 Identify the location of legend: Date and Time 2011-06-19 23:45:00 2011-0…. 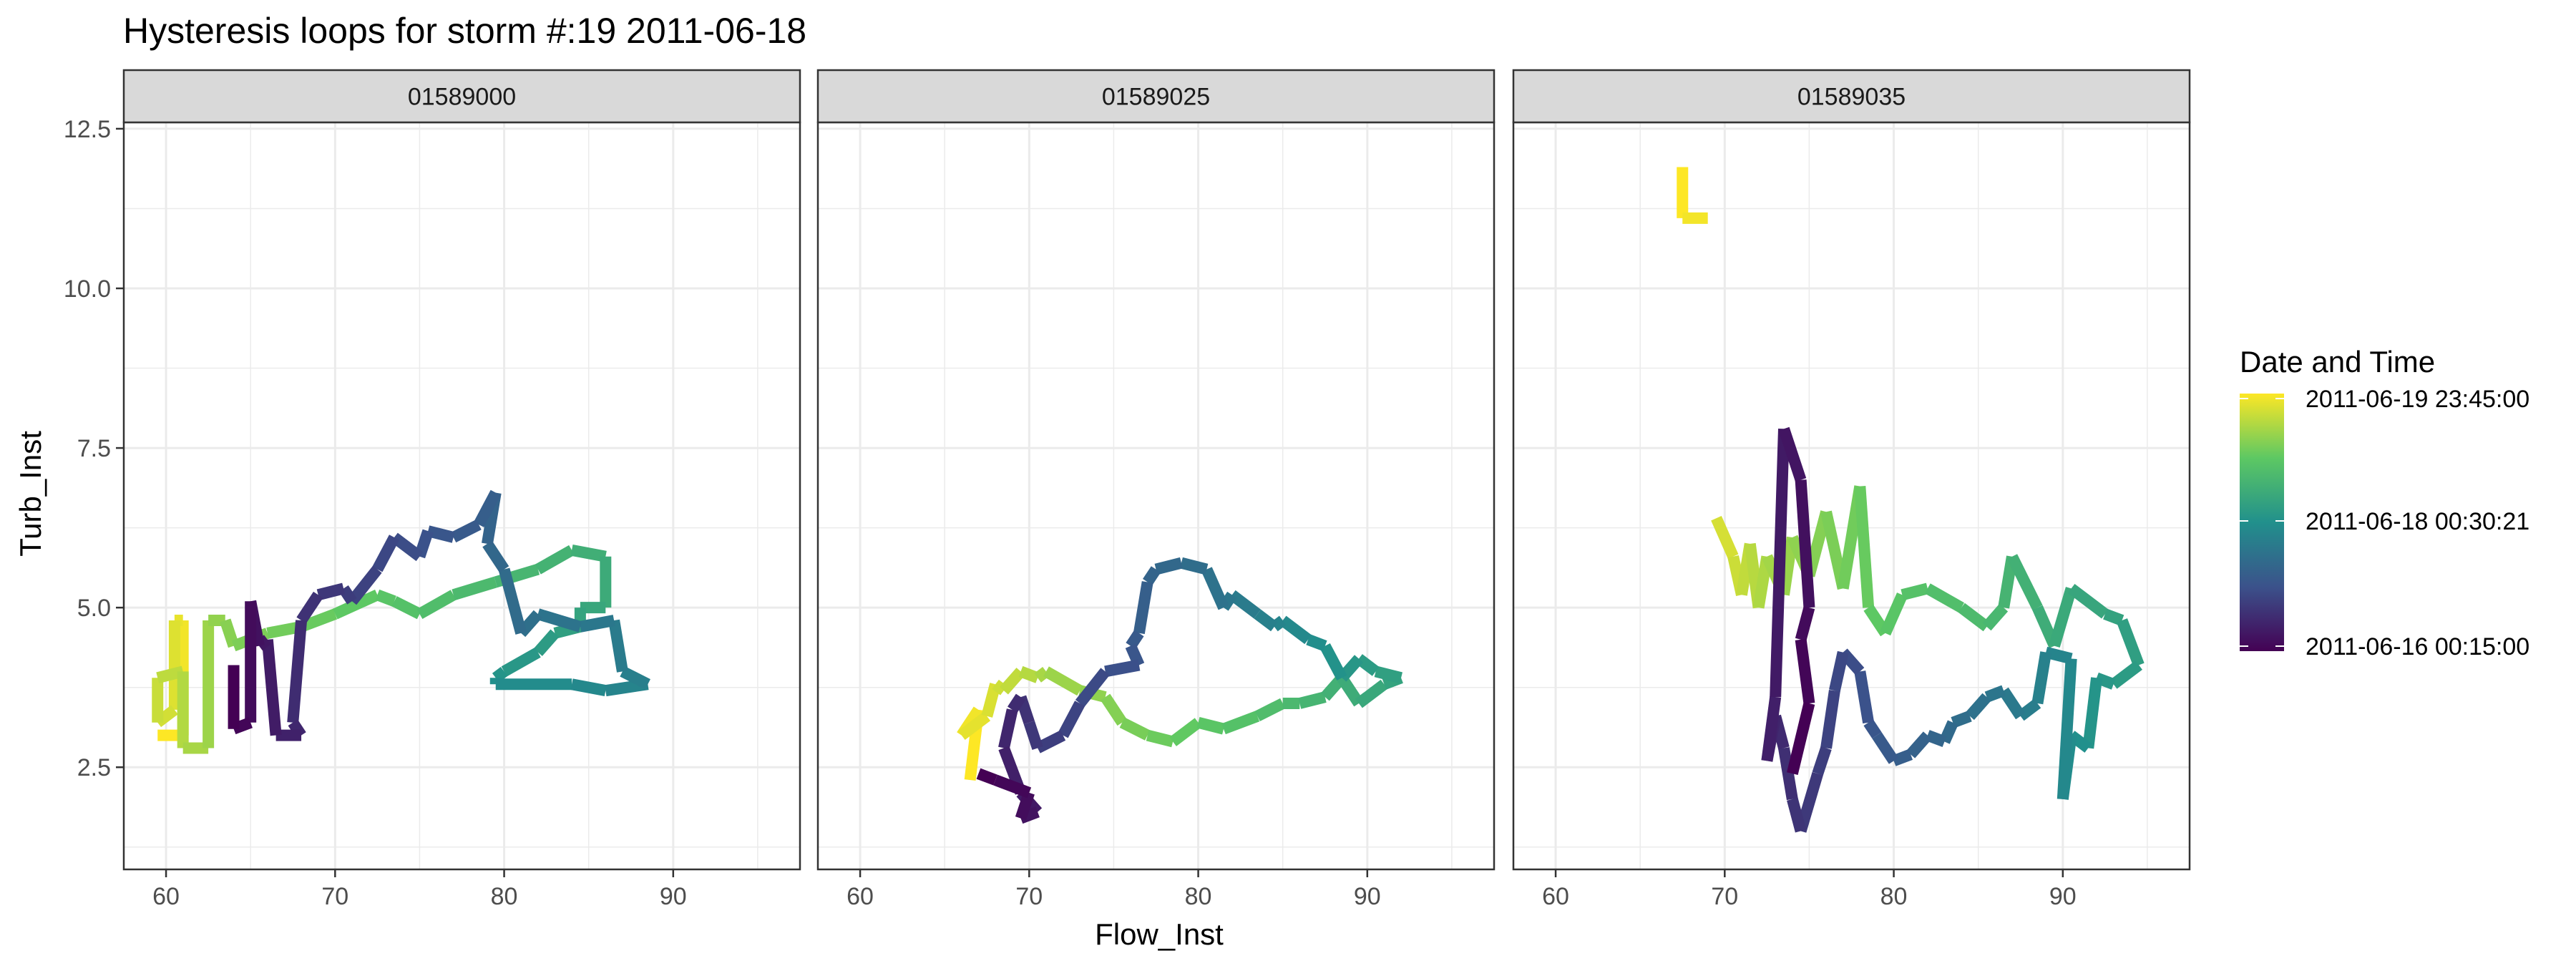
(2384, 502).